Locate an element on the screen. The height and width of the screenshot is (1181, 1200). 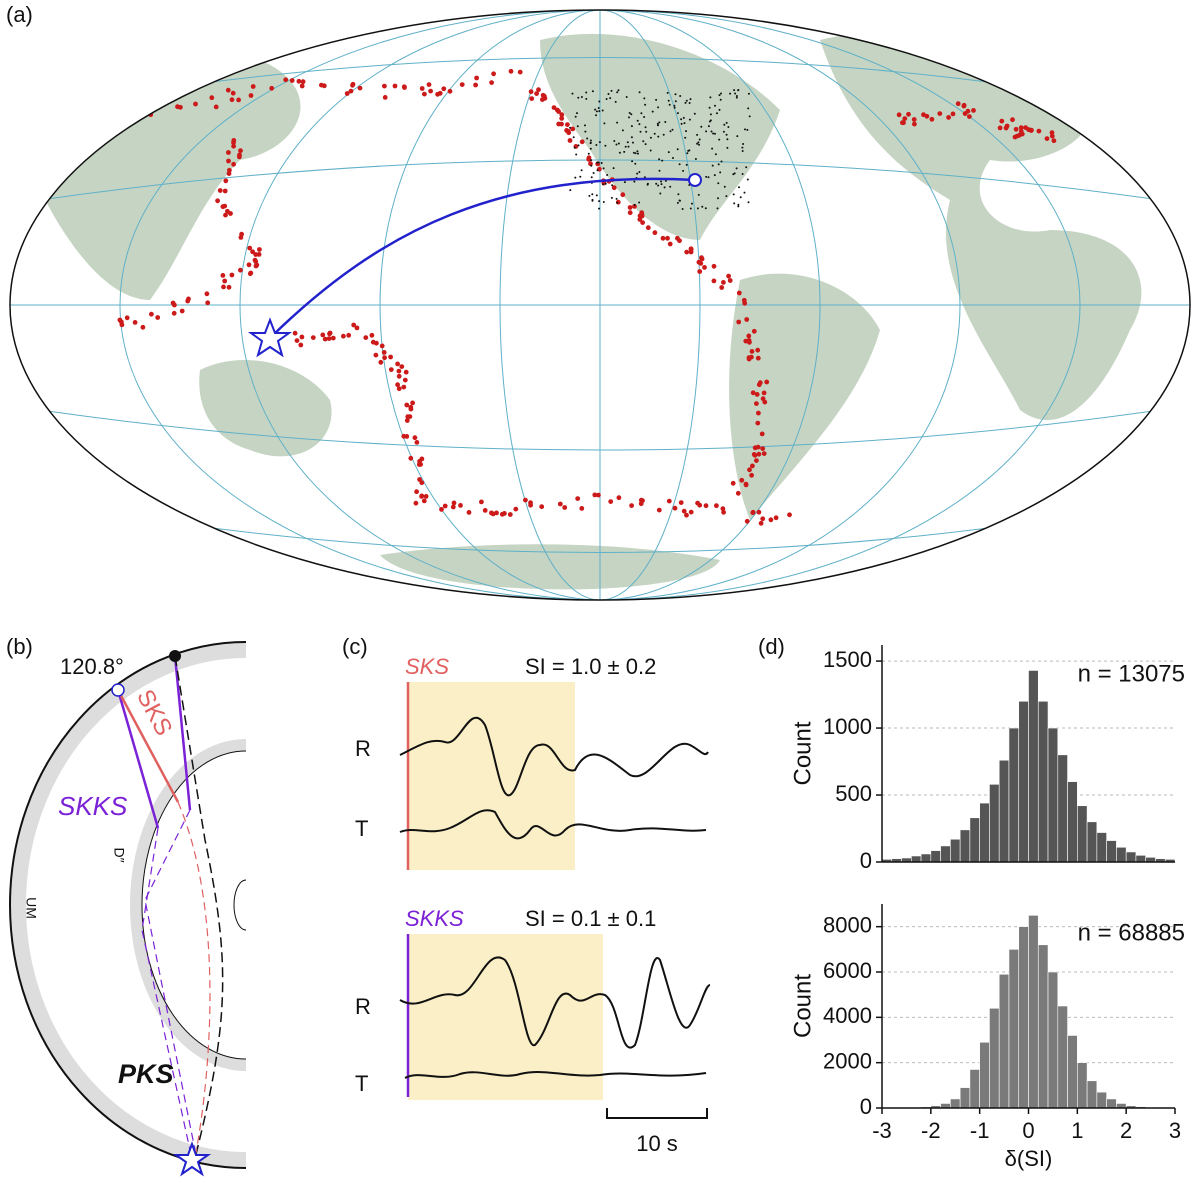
x-axis-label: δ(SI) is located at coordinates (1029, 1158).